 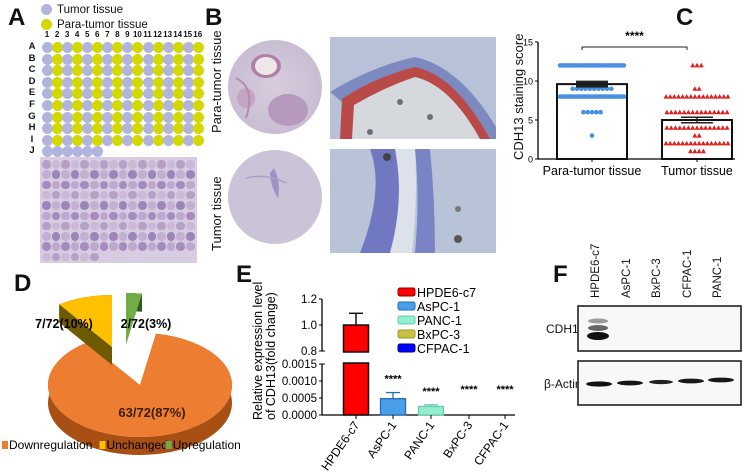 I want to click on tma-slide-image, so click(x=118, y=210).